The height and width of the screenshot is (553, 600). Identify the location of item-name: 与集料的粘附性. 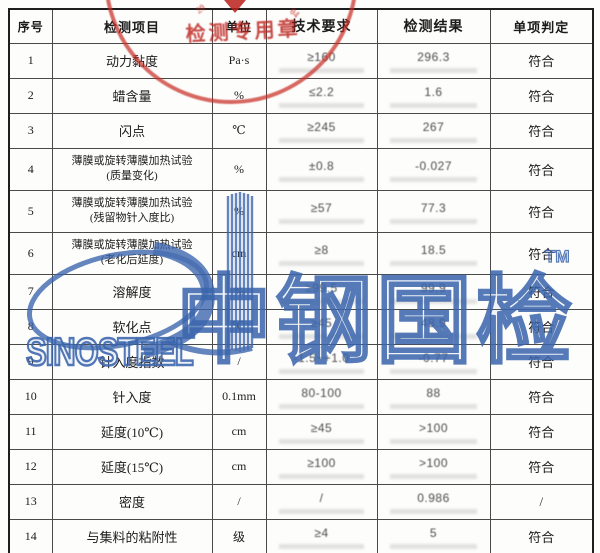
(132, 537).